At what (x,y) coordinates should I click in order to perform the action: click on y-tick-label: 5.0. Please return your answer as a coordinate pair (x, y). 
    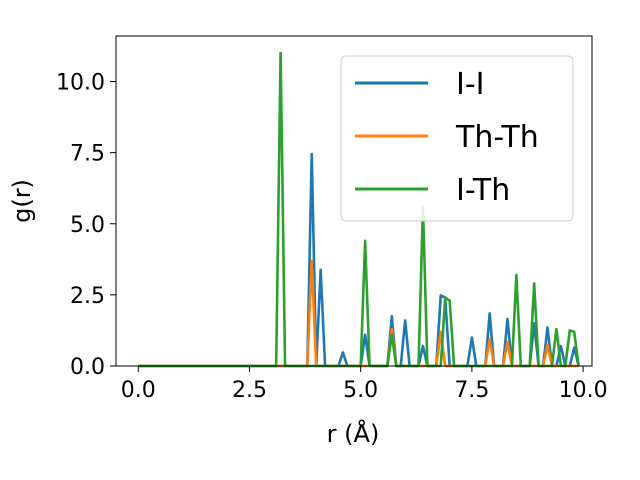
    Looking at the image, I should click on (87, 225).